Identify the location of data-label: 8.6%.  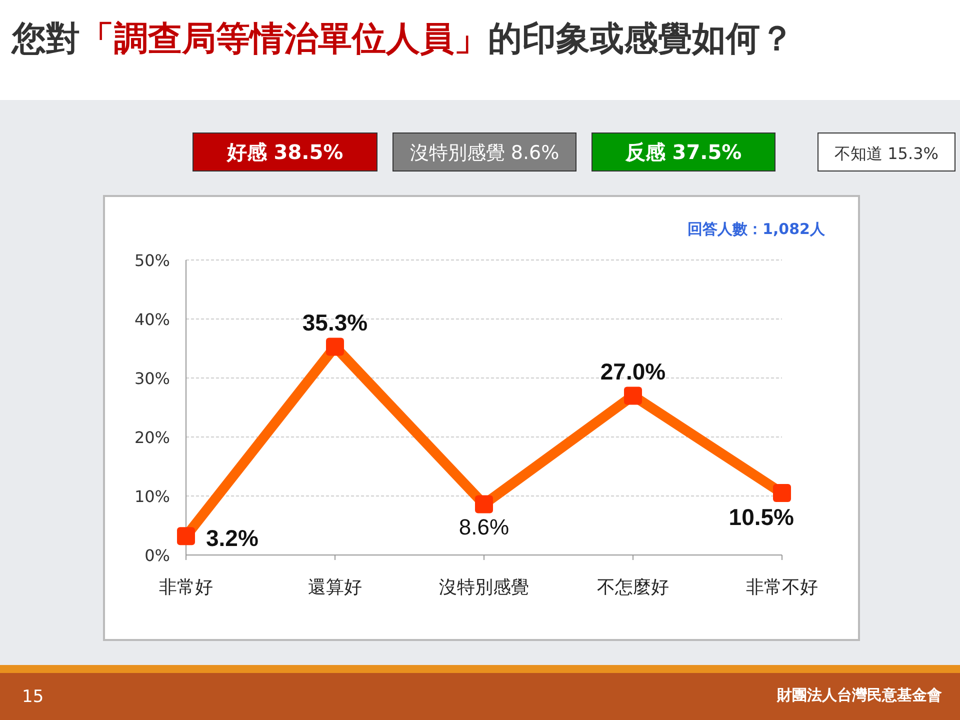
(484, 527).